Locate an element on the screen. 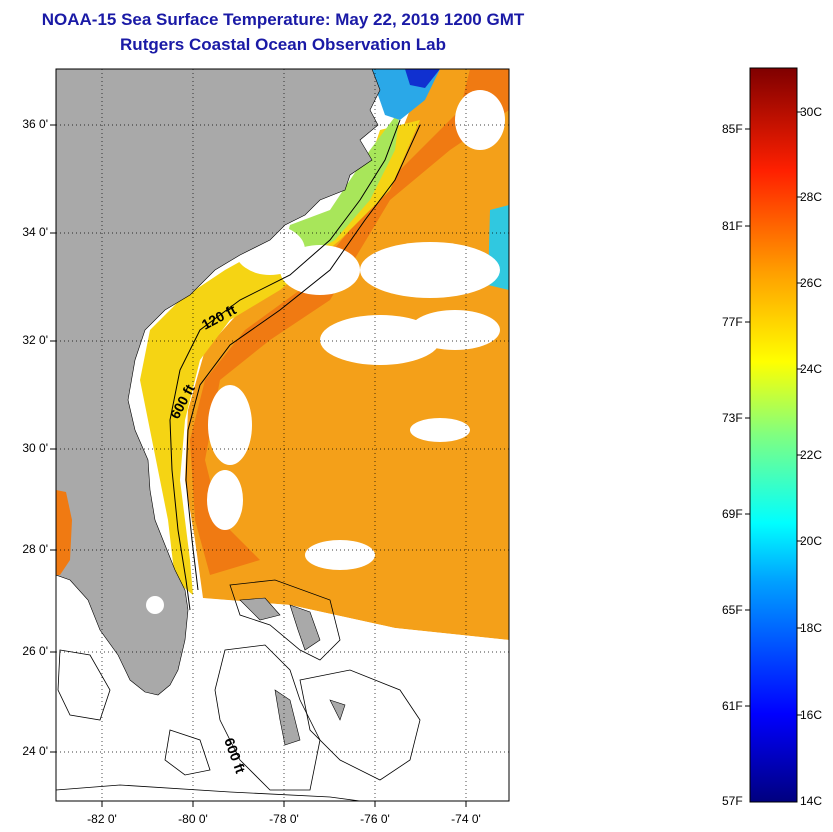 The width and height of the screenshot is (833, 832). lake-okeechobee is located at coordinates (155, 605).